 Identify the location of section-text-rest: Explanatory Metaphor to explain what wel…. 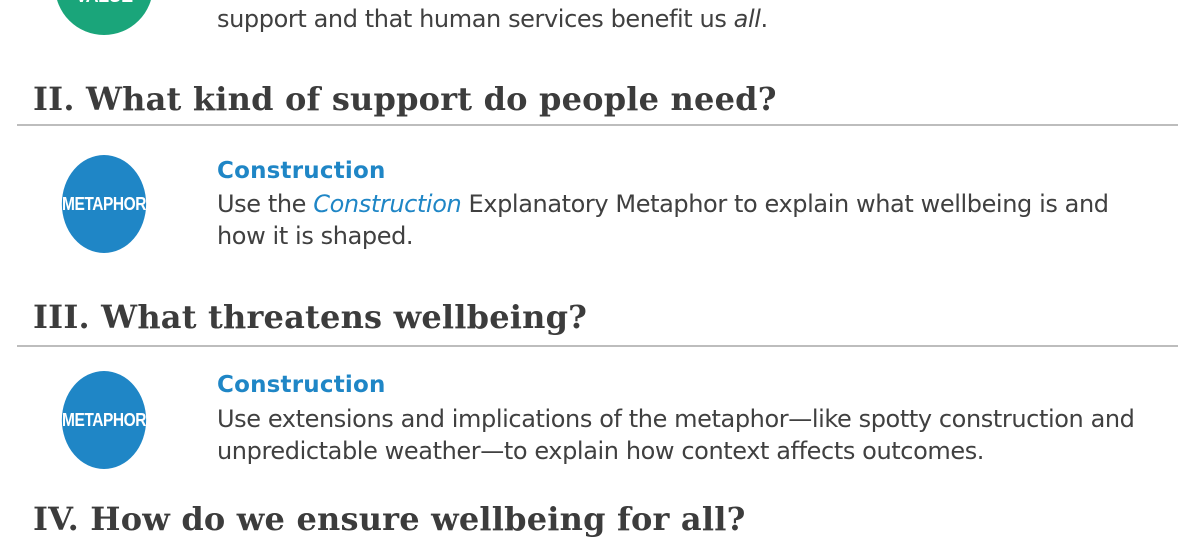
(663, 220).